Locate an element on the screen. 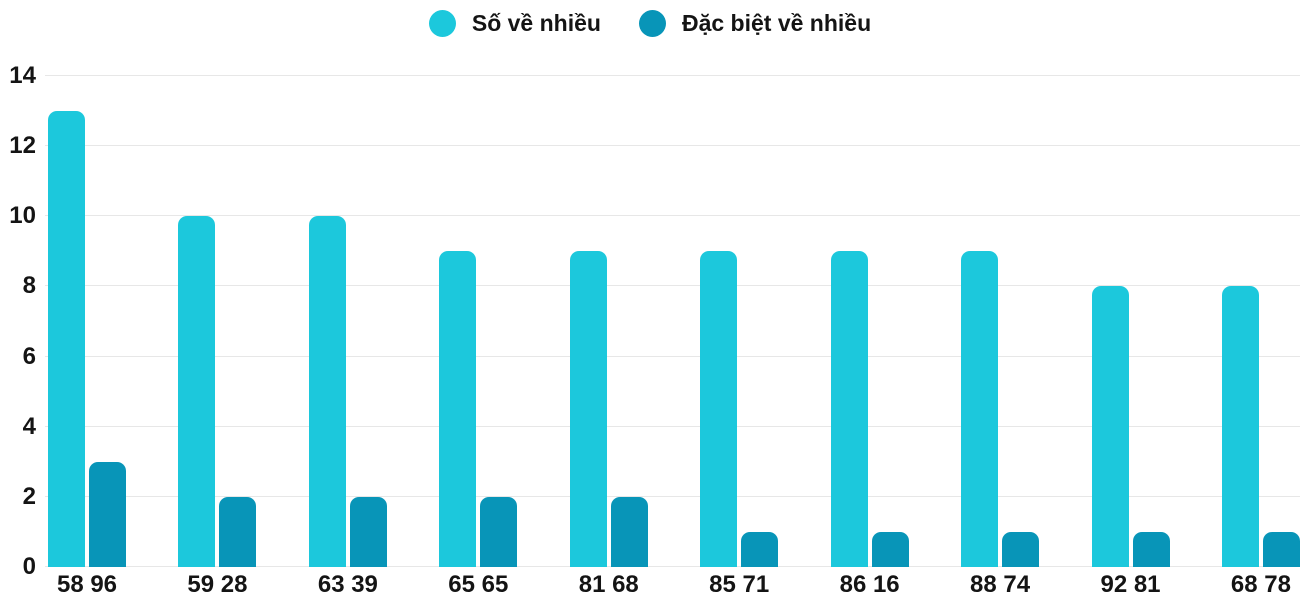 The height and width of the screenshot is (600, 1300). bar-group: 85 71 is located at coordinates (739, 424).